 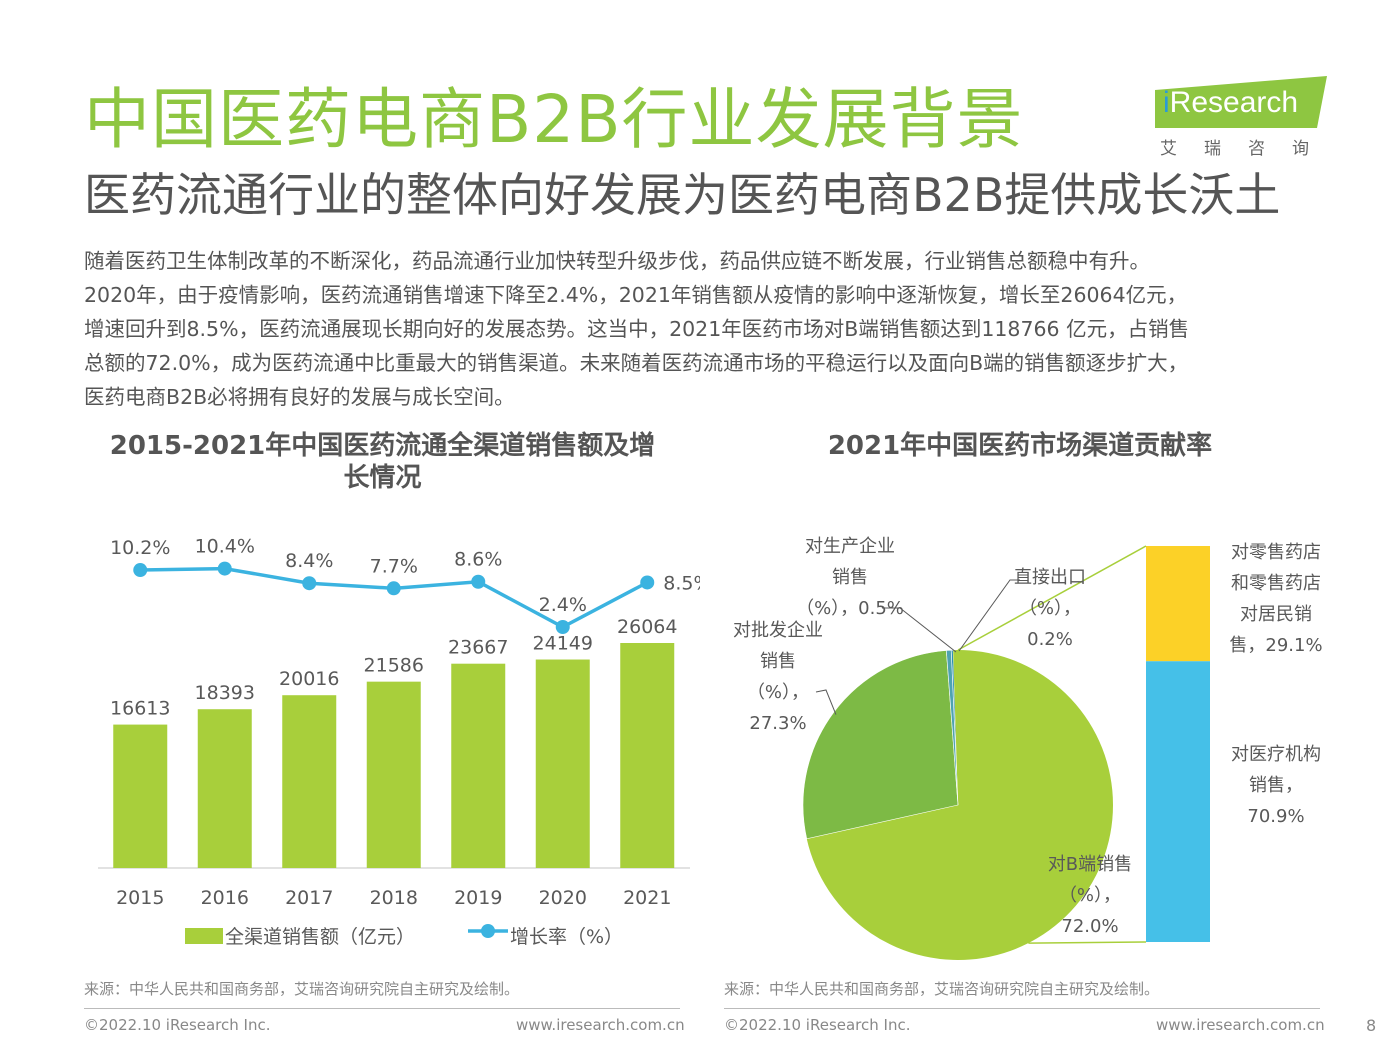 I want to click on website-link-left: www.iresearch.com.cn, so click(x=600, y=1025).